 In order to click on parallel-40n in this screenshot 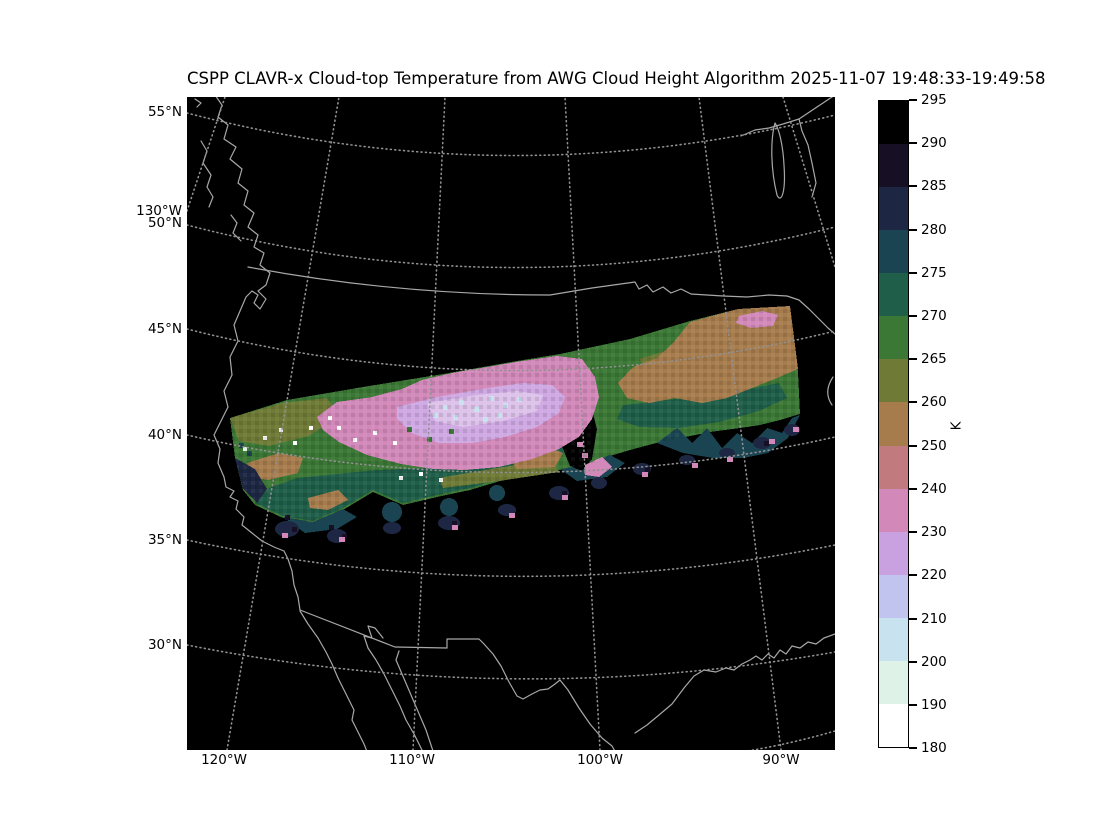, I will do `click(511, 454)`.